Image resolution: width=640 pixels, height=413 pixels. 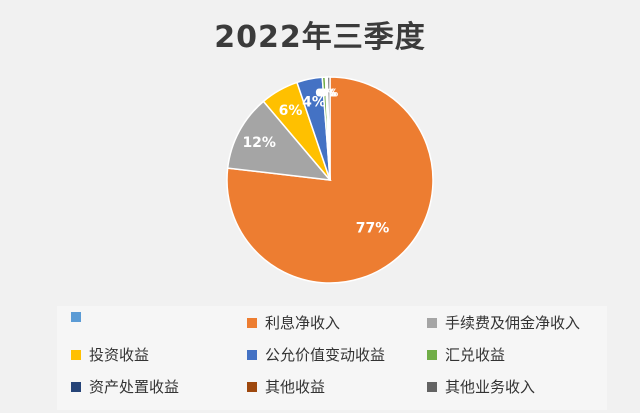 I want to click on legend-item: 利息净收入, so click(x=293, y=322).